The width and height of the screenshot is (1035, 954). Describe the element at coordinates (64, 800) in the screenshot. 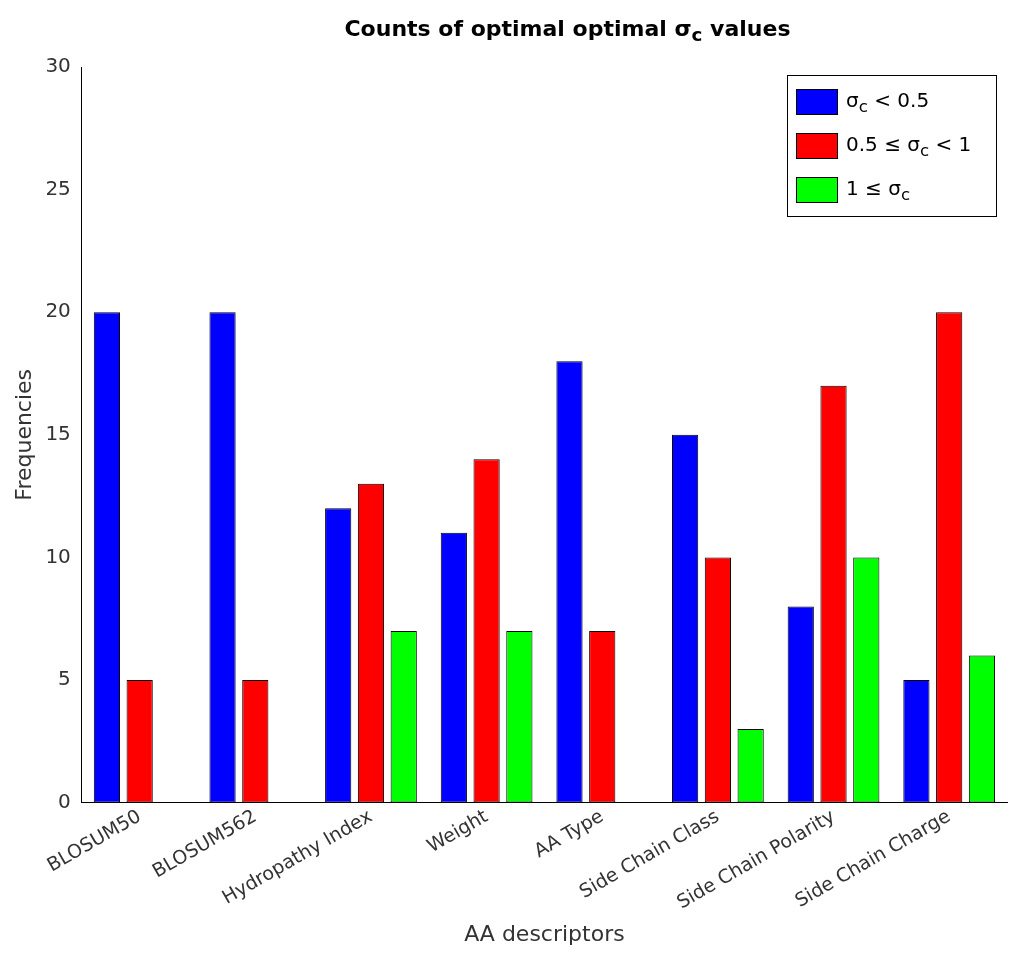

I see `y-tick-label: 0` at that location.